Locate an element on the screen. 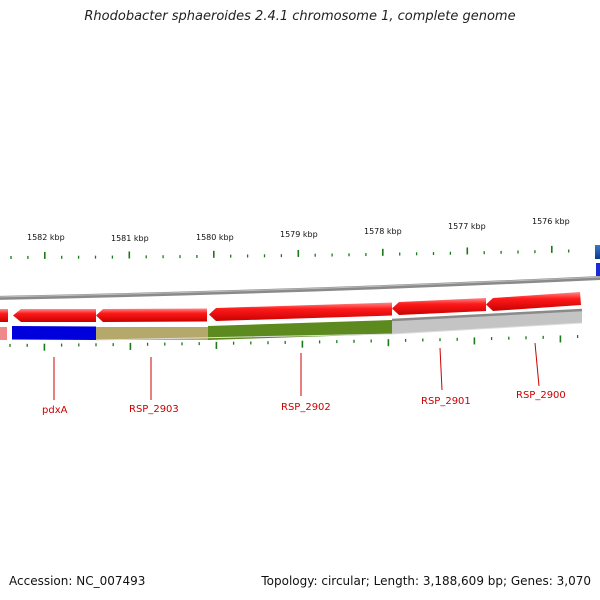  accession-text: Accession: NC_007493 is located at coordinates (77, 581).